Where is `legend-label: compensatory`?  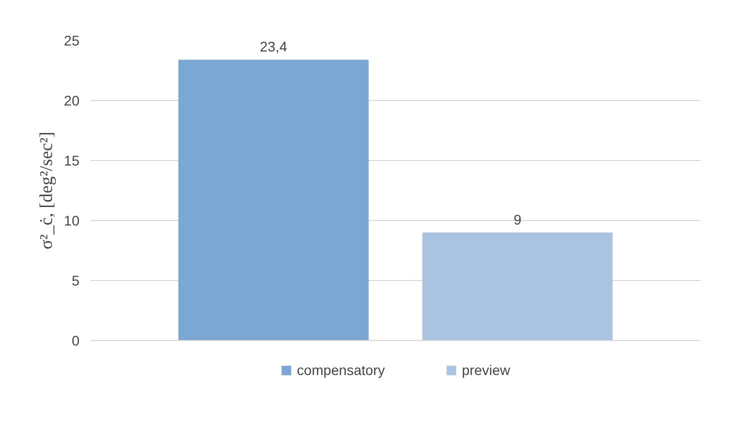
legend-label: compensatory is located at coordinates (340, 370).